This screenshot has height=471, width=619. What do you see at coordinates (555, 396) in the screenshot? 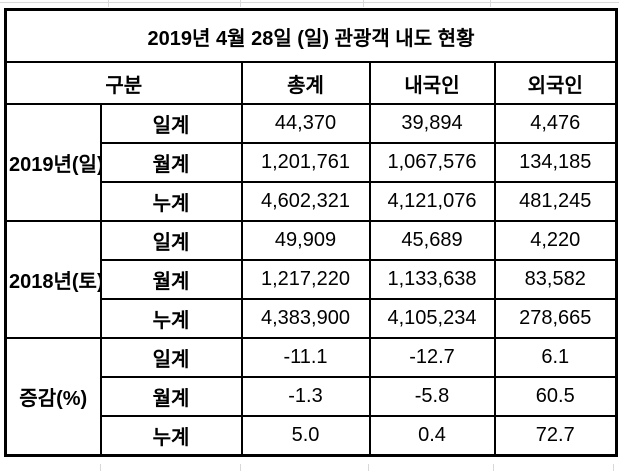
I see `value-cell: 60.5` at bounding box center [555, 396].